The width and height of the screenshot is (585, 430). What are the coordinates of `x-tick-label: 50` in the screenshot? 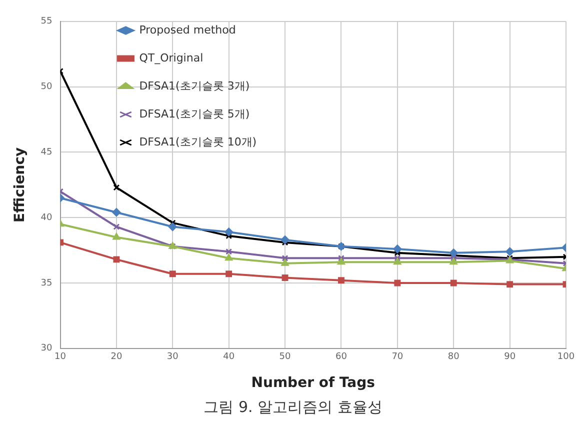 It's located at (285, 357).